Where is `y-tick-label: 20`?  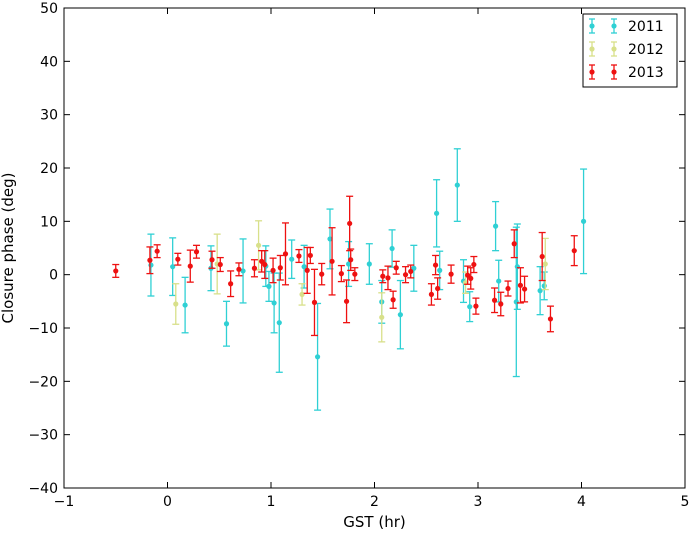 y-tick-label: 20 is located at coordinates (49, 169).